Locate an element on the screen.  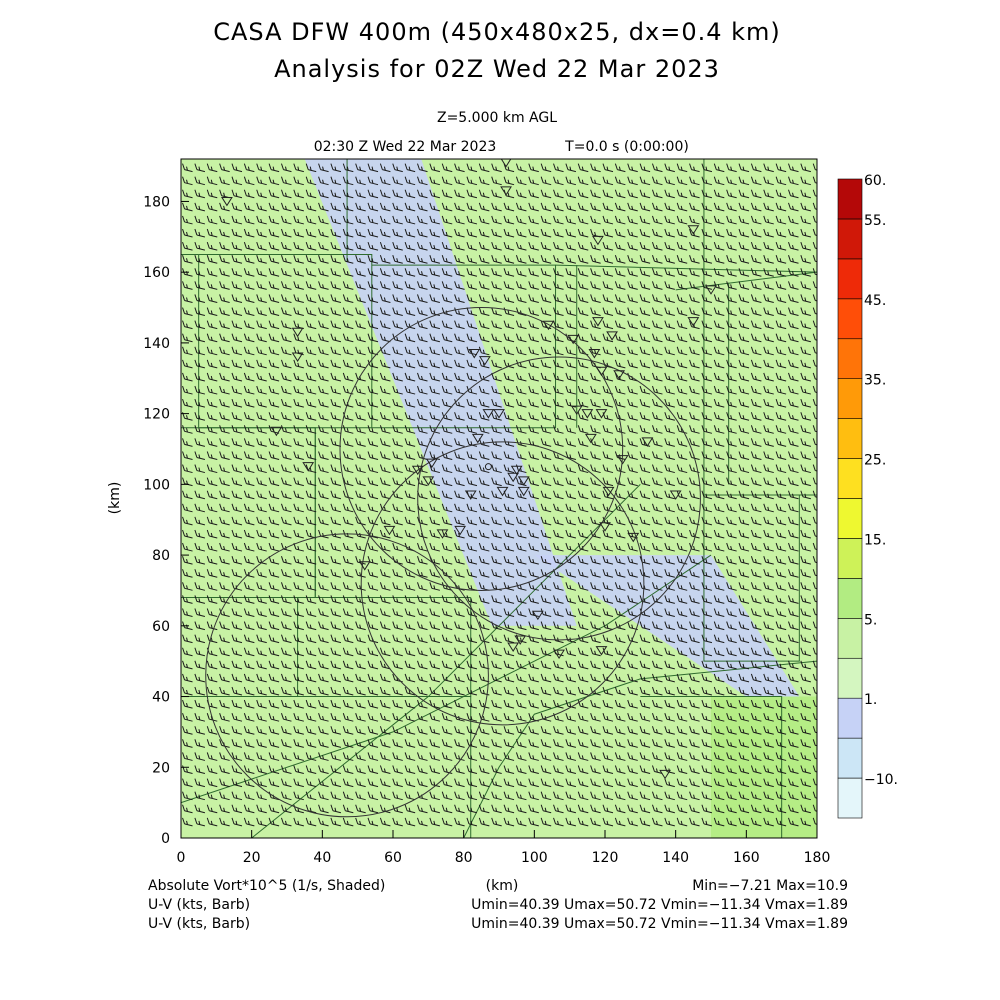
colorbar-swatch is located at coordinates (850, 478).